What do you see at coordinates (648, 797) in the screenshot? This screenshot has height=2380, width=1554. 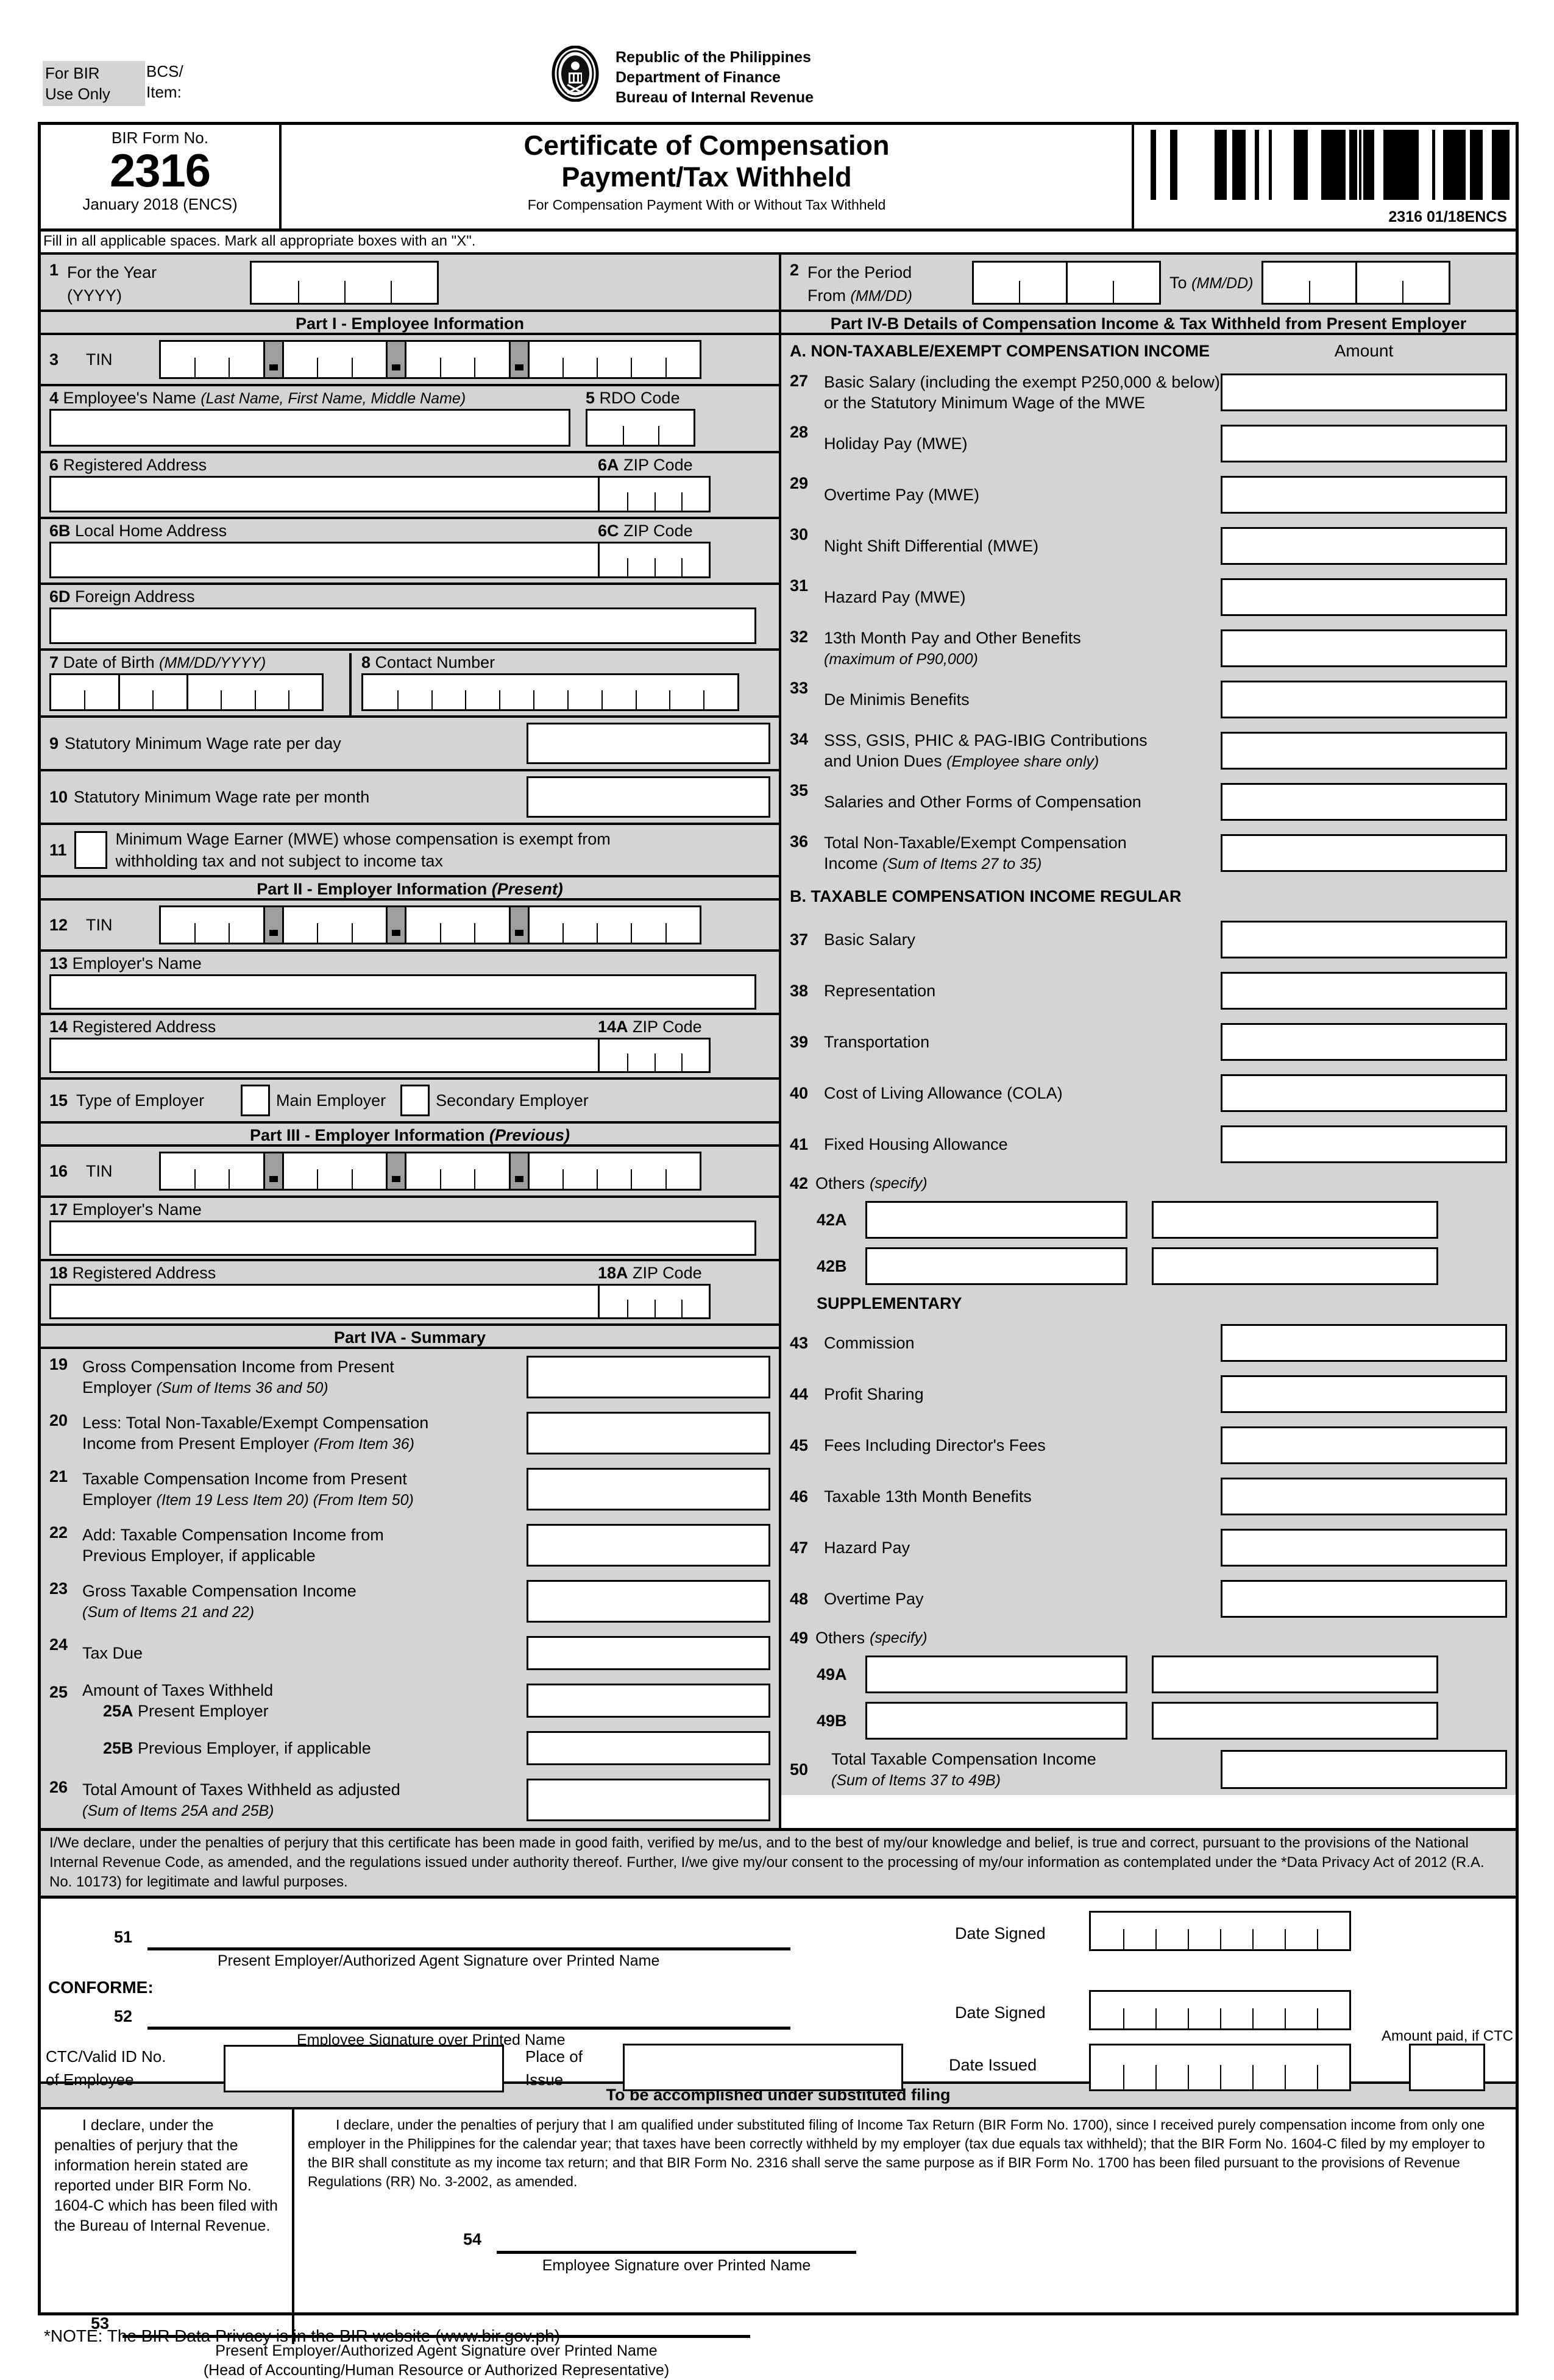 I see `smw-per-month-input` at bounding box center [648, 797].